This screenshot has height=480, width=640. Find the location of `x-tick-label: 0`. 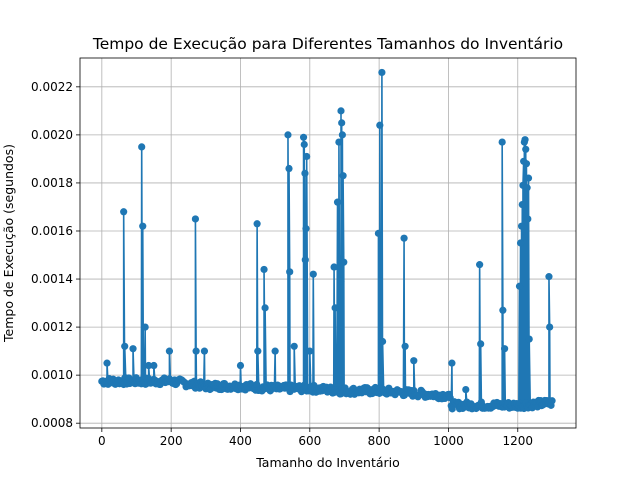

x-tick-label: 0 is located at coordinates (102, 441).